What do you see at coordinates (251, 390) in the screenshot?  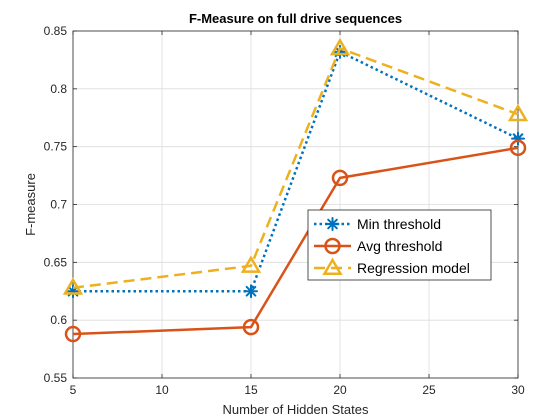 I see `x-tick-label: 15` at bounding box center [251, 390].